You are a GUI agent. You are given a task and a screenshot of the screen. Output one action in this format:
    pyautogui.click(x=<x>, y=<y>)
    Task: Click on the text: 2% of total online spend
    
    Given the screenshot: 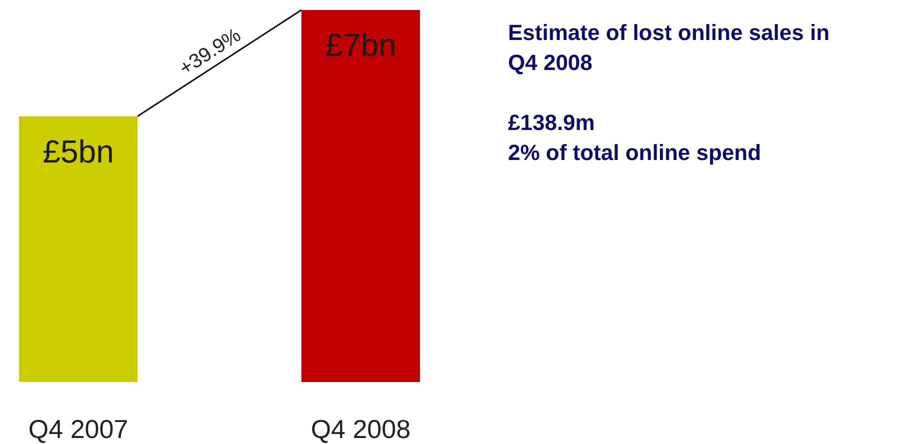 What is the action you would take?
    pyautogui.click(x=635, y=152)
    